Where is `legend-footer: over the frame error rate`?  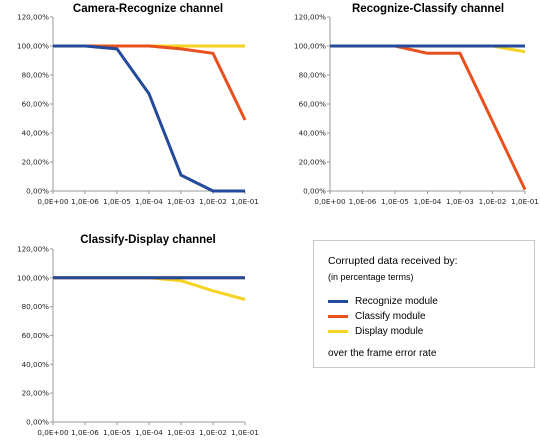
legend-footer: over the frame error rate is located at coordinates (382, 353).